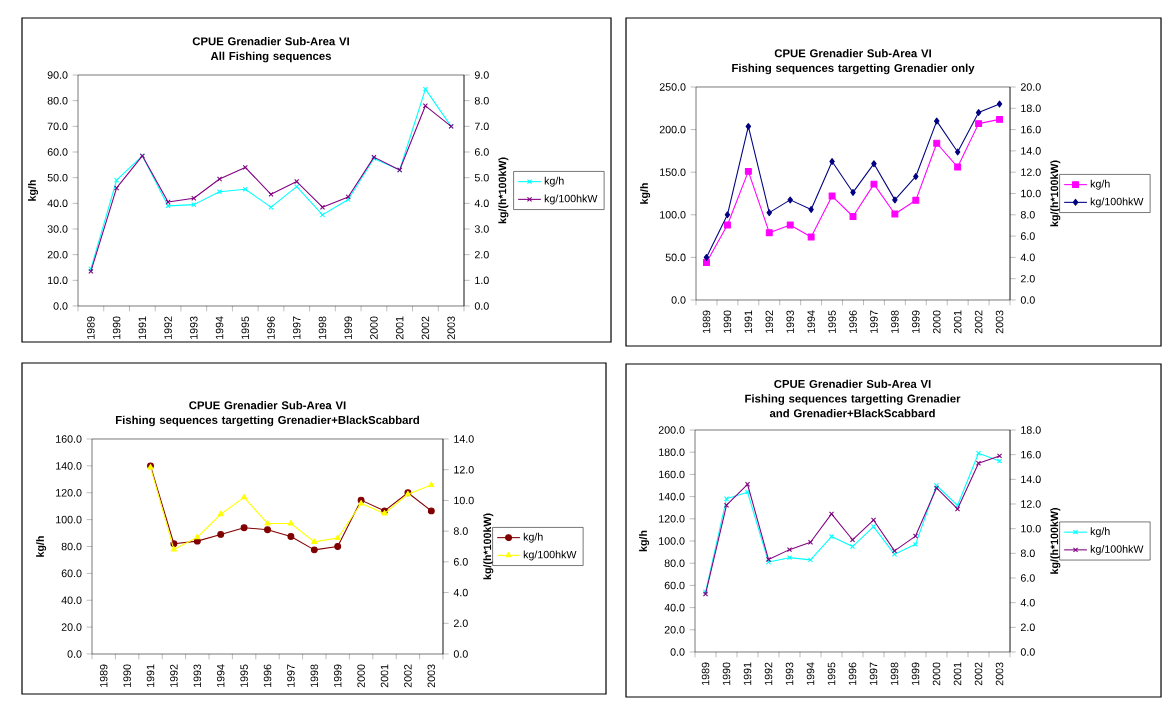  Describe the element at coordinates (673, 172) in the screenshot. I see `y-tick-label: 150.0` at that location.